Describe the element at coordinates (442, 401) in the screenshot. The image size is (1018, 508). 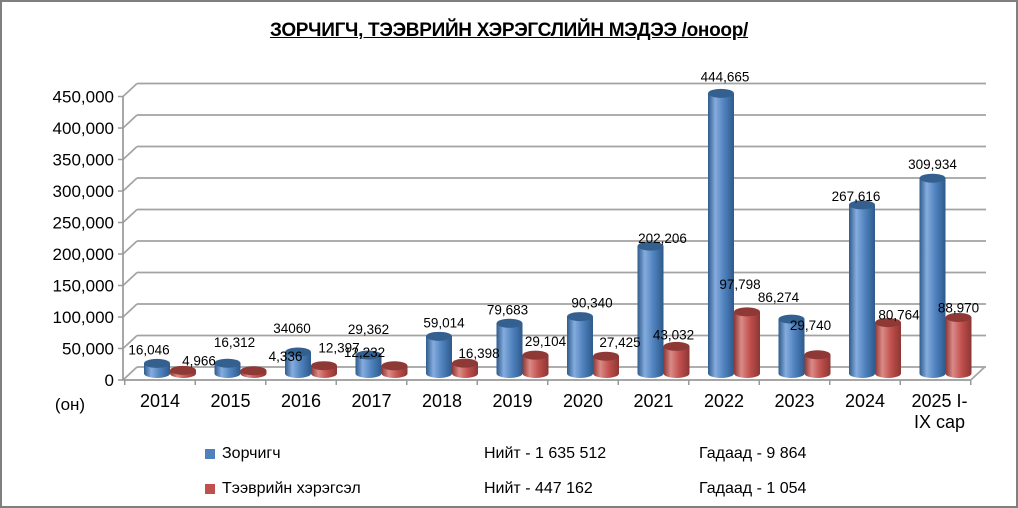
I see `x-tick-label: 2018` at that location.